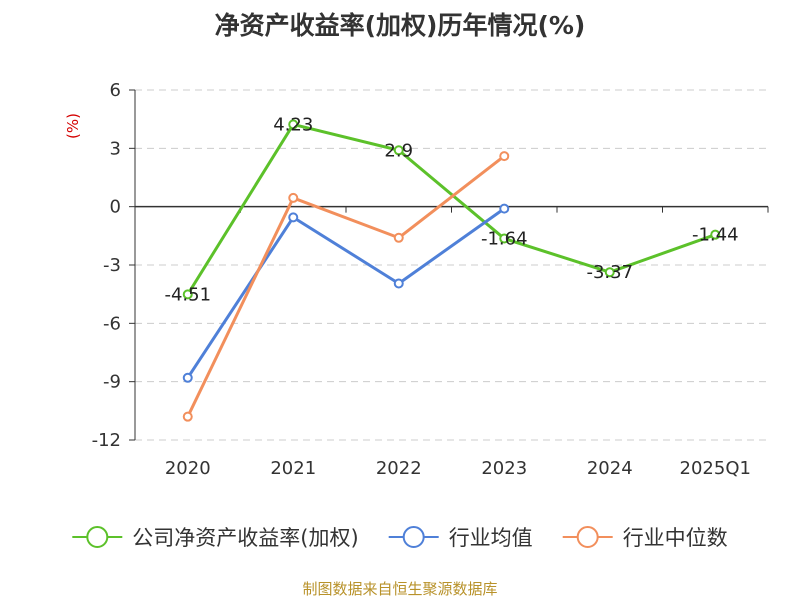  Describe the element at coordinates (115, 148) in the screenshot. I see `y-tick-label: 3` at that location.